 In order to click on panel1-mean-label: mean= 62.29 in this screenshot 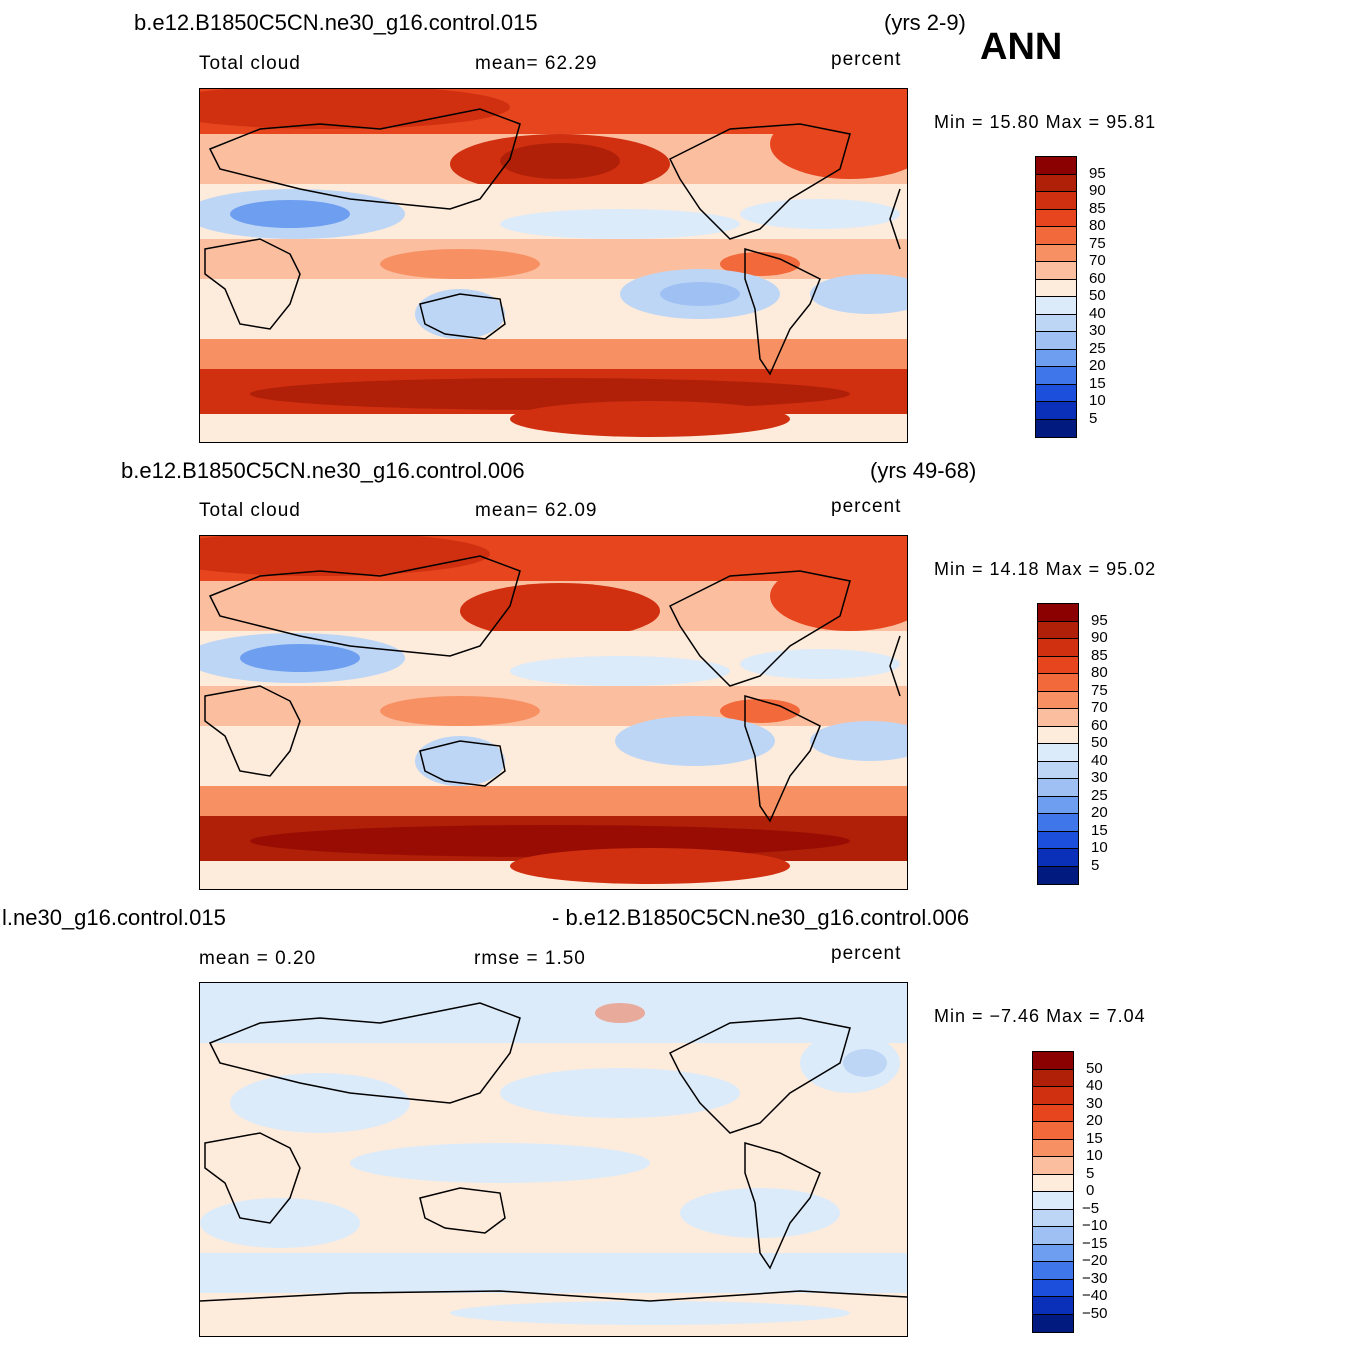, I will do `click(536, 63)`.